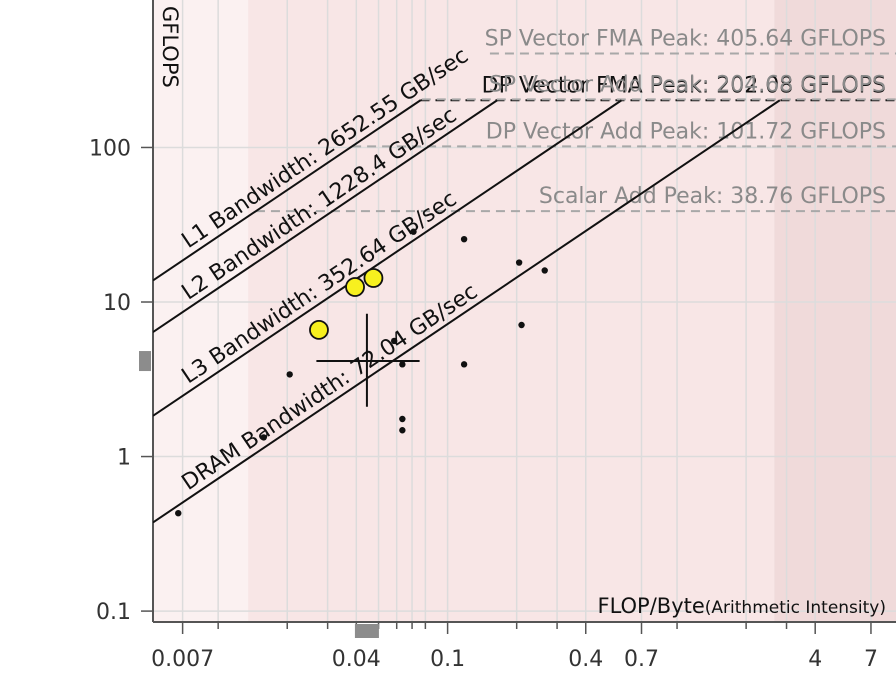  Describe the element at coordinates (121, 380) in the screenshot. I see `y-axis-ticks: 0.1 1 10 100` at that location.